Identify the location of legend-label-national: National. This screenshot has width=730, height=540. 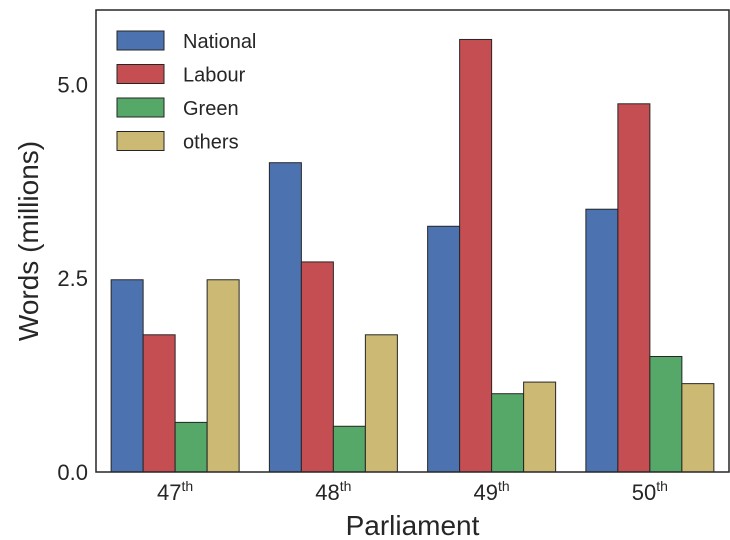
(219, 42).